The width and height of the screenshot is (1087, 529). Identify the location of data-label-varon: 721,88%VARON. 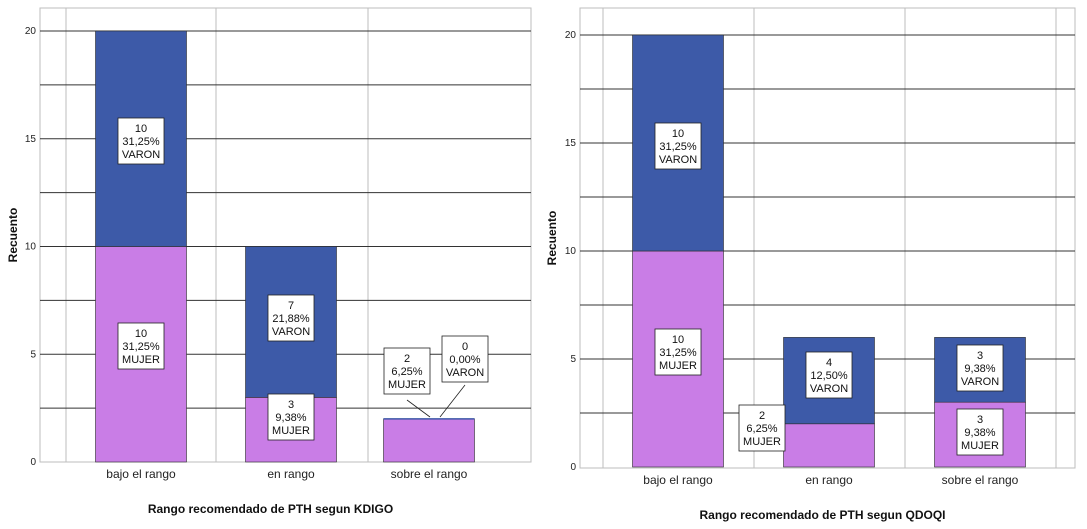
(291, 318).